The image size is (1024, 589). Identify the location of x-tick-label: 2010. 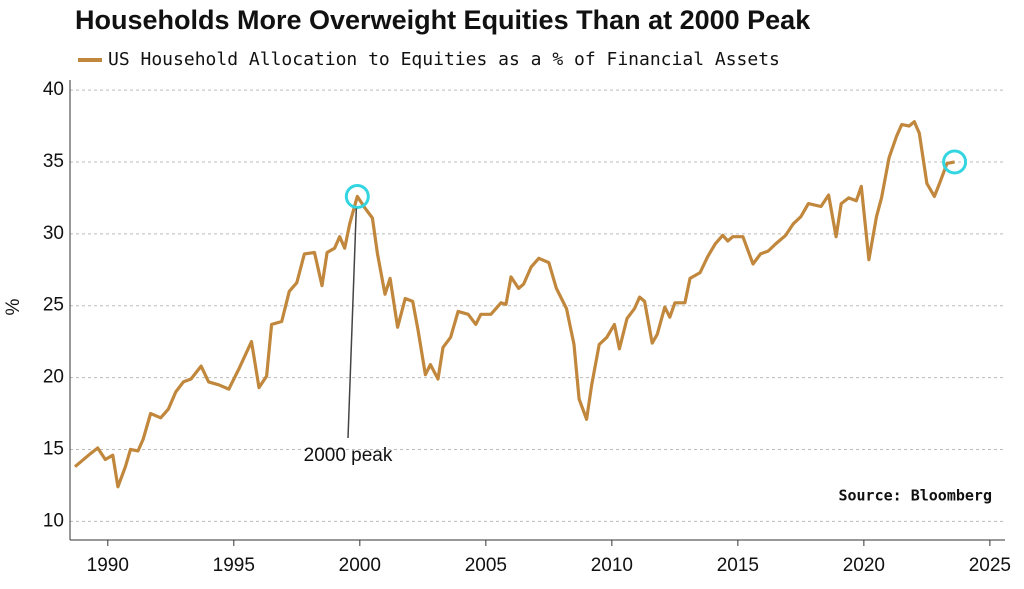
(612, 565).